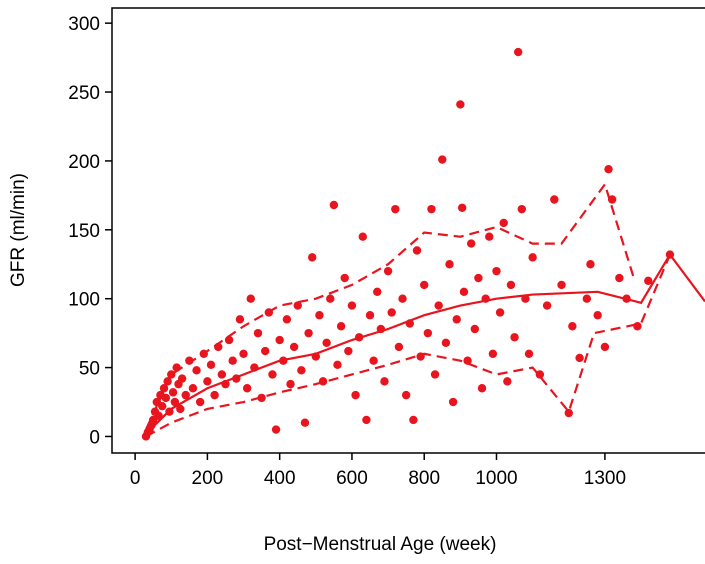 This screenshot has width=705, height=564. What do you see at coordinates (18, 230) in the screenshot?
I see `y-axis-label: GFR (ml/min)` at bounding box center [18, 230].